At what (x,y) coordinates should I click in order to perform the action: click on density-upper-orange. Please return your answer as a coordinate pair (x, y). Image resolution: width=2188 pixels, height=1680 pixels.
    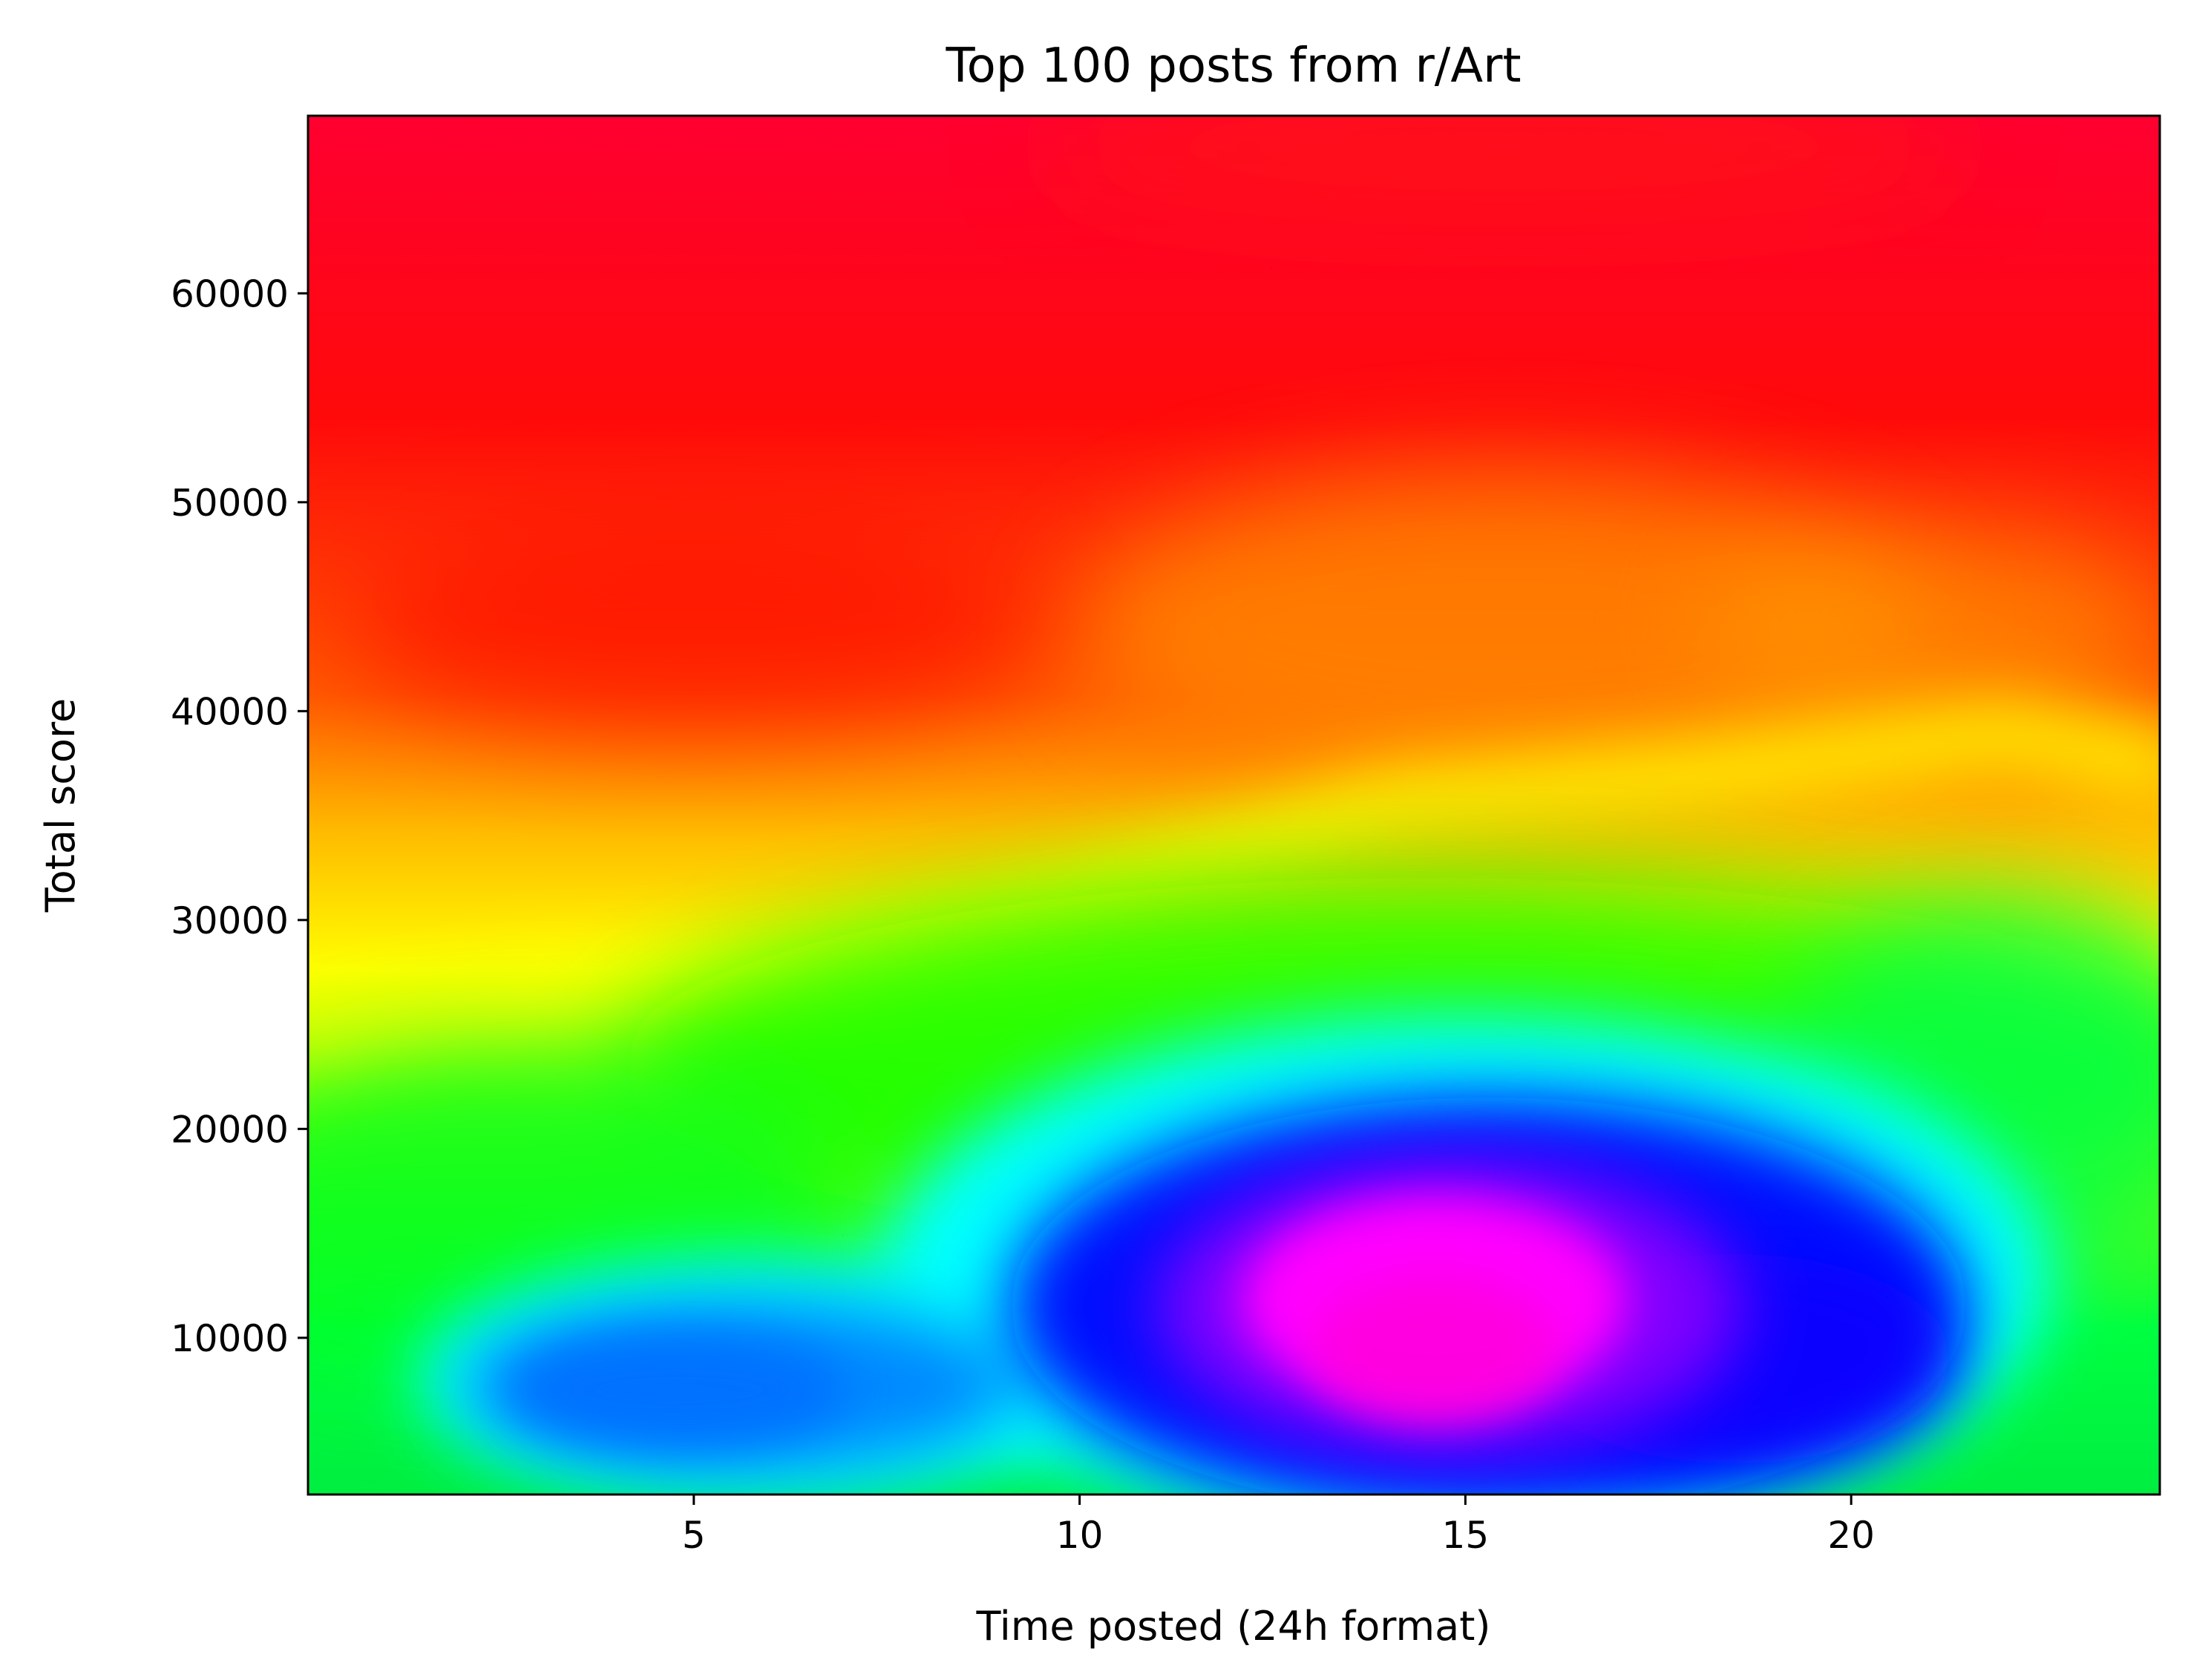
    Looking at the image, I should click on (1504, 627).